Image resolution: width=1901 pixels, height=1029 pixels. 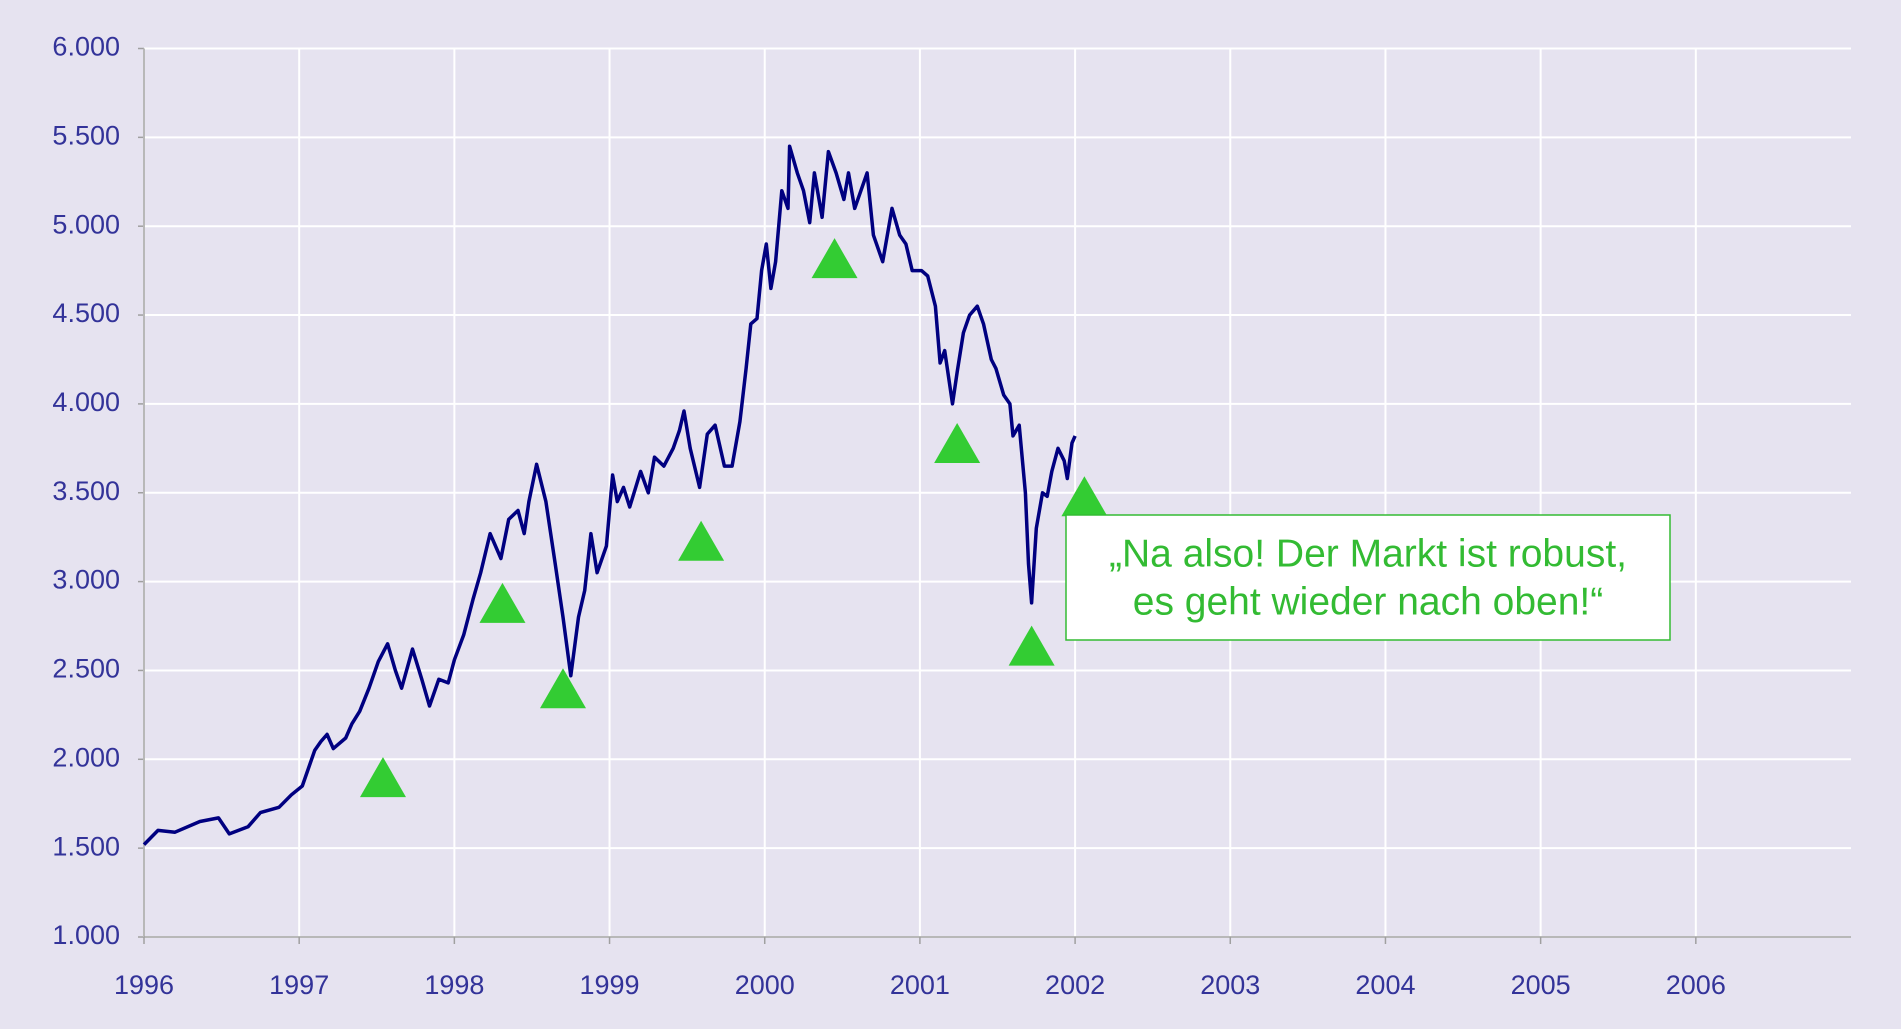 What do you see at coordinates (920, 985) in the screenshot?
I see `x-tick-label: 2001` at bounding box center [920, 985].